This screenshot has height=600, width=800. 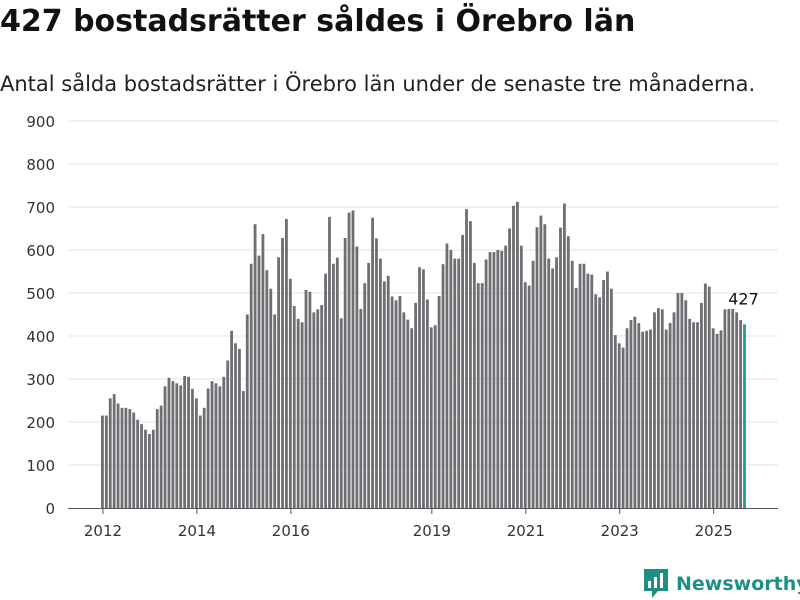 I want to click on y-tick-label: 900, so click(x=40, y=122).